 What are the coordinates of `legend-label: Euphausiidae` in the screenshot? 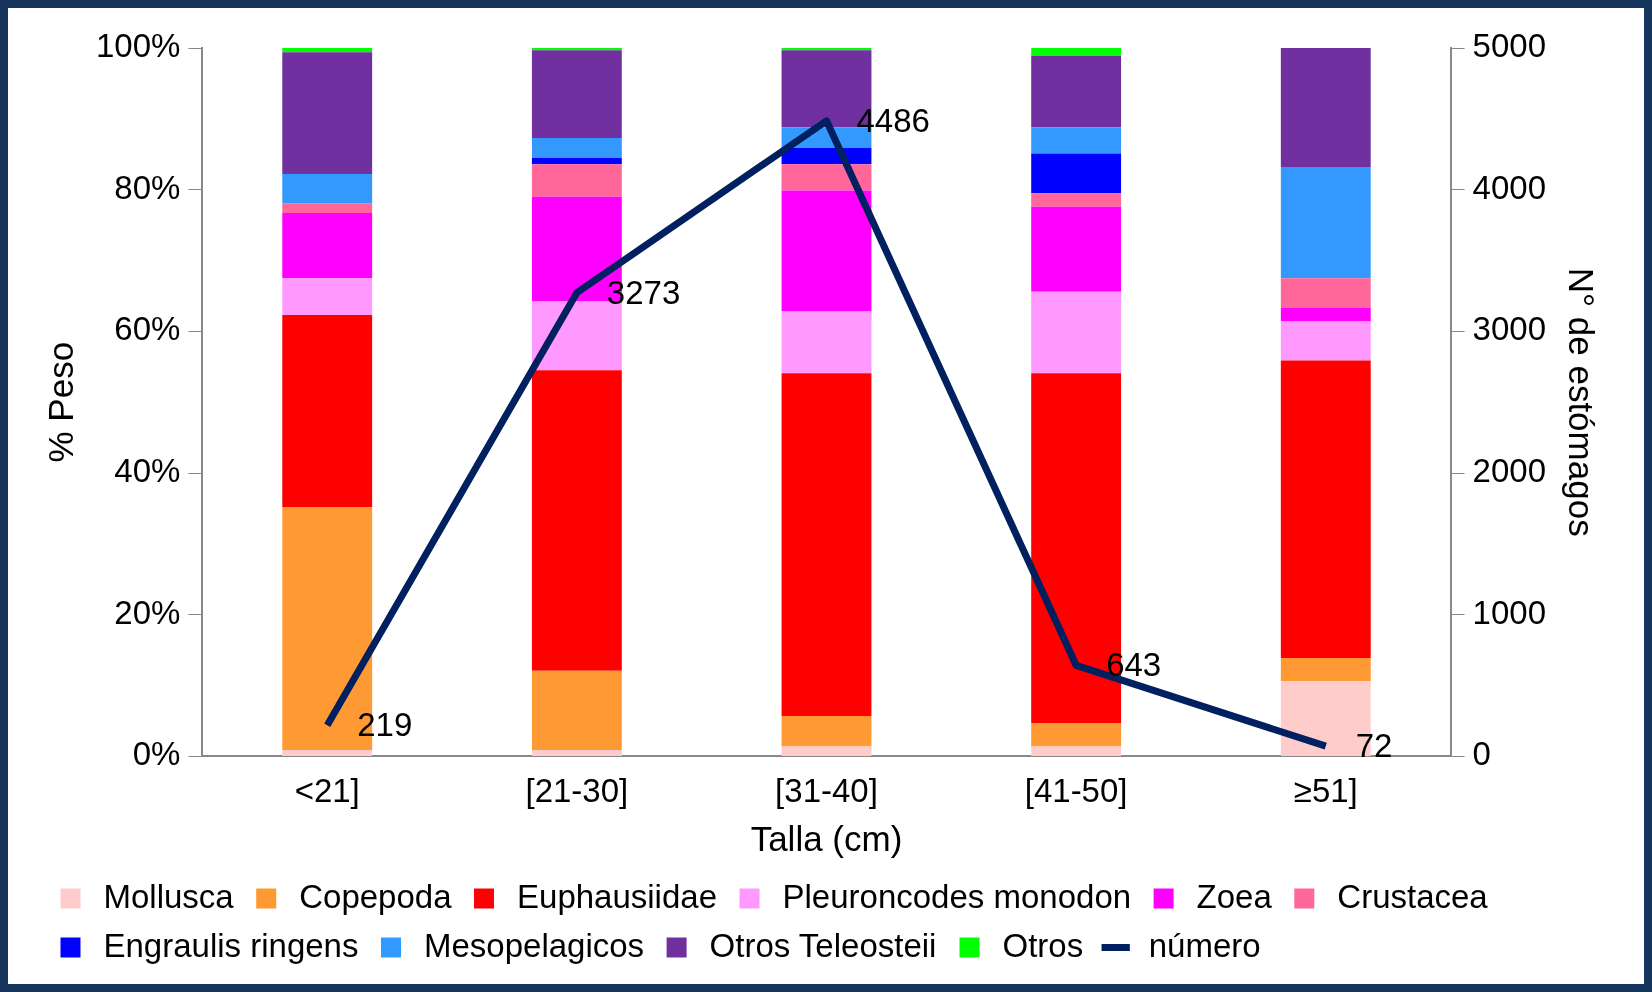 It's located at (617, 896).